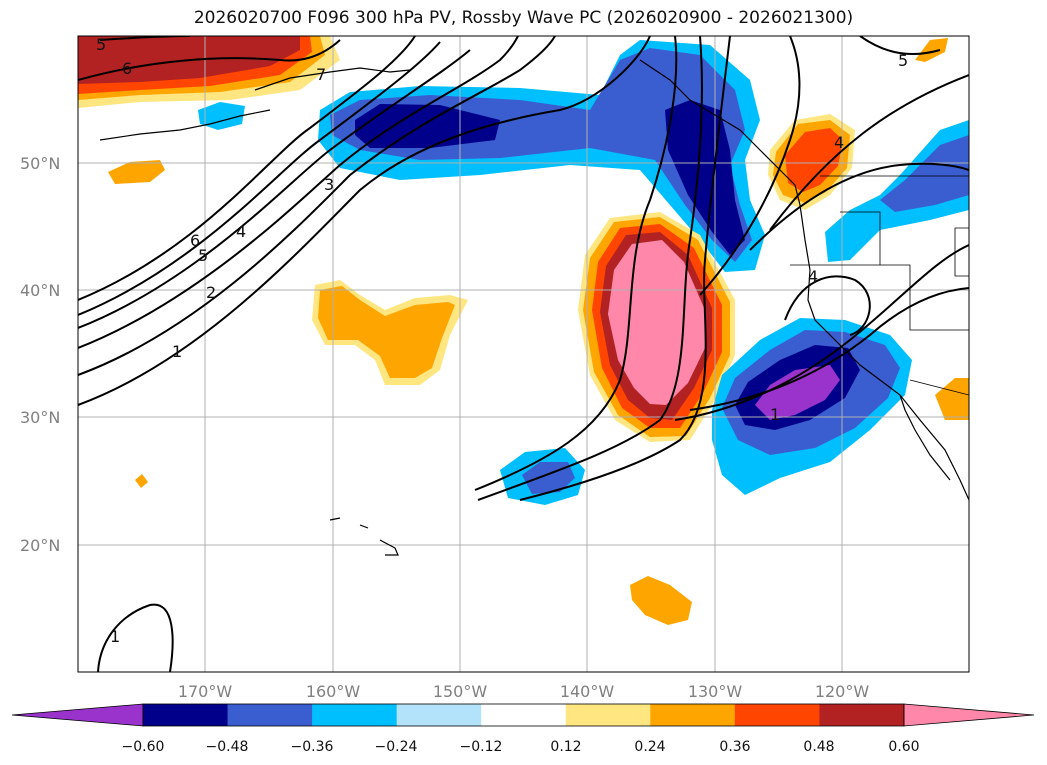 The height and width of the screenshot is (765, 1047). Describe the element at coordinates (77, 715) in the screenshot. I see `colorbar-extend-low` at that location.